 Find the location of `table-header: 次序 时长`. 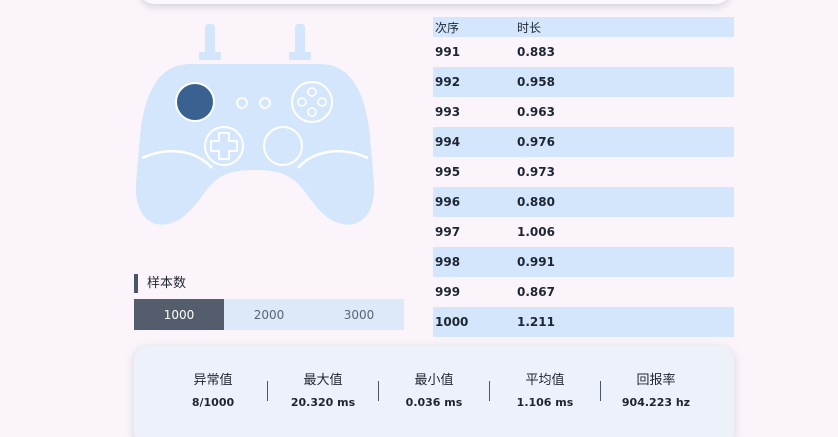

table-header: 次序 时长 is located at coordinates (583, 27).